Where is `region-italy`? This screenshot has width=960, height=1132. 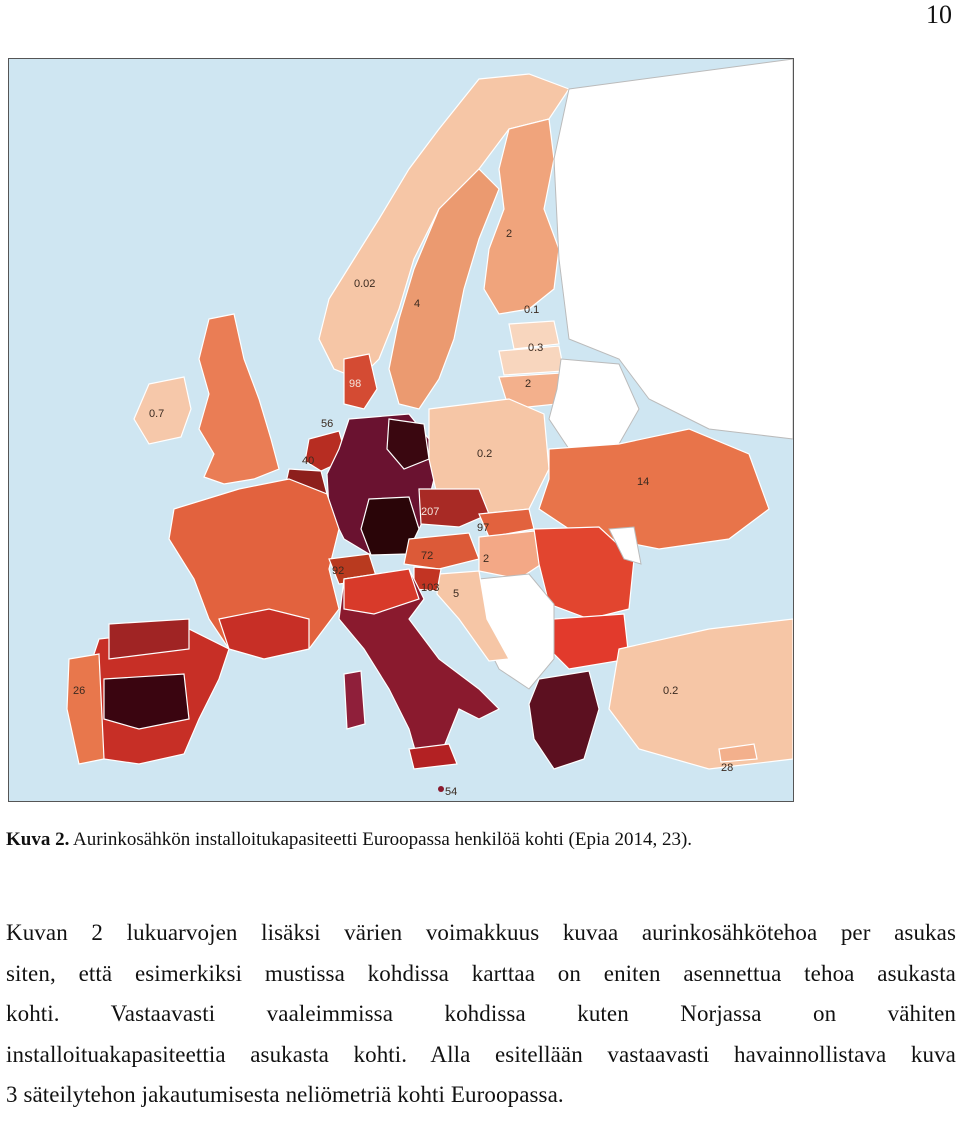 region-italy is located at coordinates (419, 666).